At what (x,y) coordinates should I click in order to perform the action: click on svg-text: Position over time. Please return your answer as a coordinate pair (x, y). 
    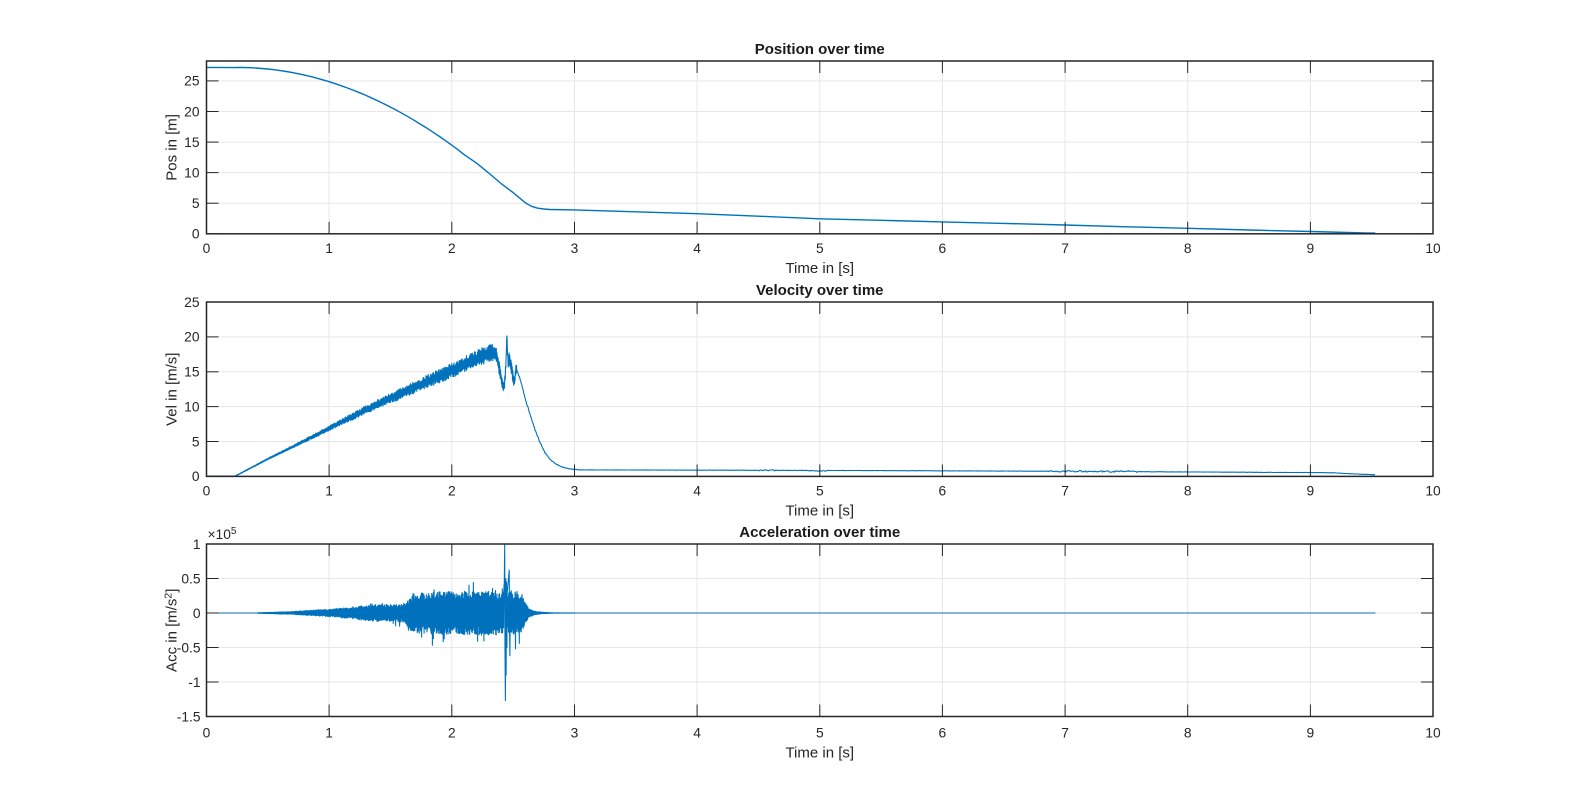
    Looking at the image, I should click on (820, 49).